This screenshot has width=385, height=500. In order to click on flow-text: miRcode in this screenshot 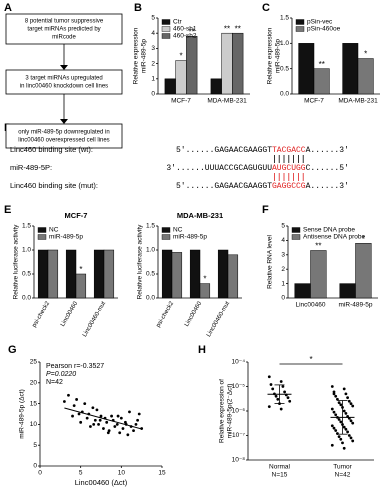, I will do `click(64, 38)`.